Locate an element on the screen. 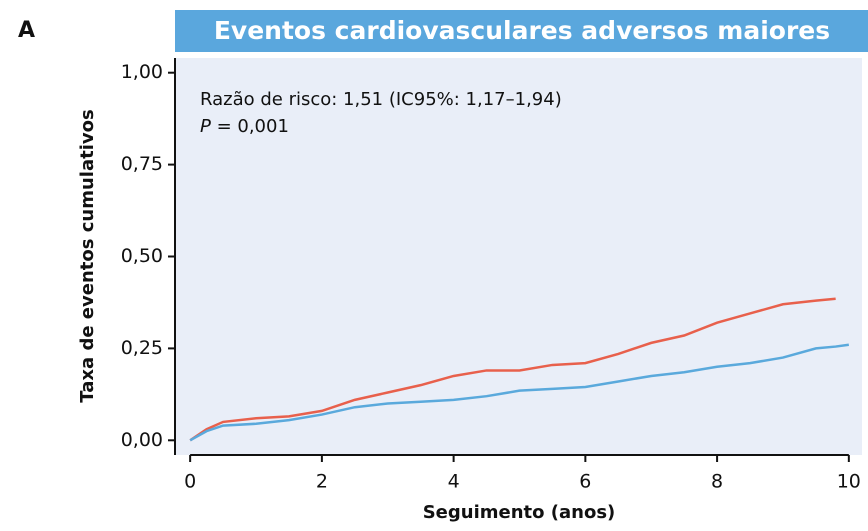 This screenshot has width=868, height=531. y-tick-label: 0,75 is located at coordinates (142, 164).